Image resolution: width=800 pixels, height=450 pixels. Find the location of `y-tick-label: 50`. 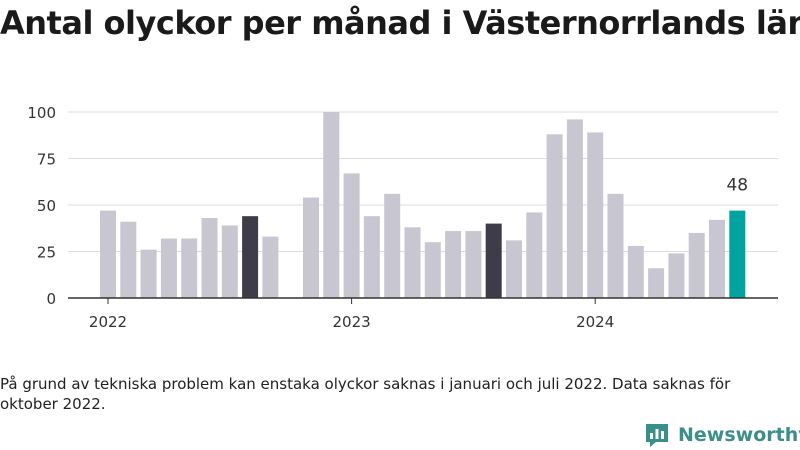

y-tick-label: 50 is located at coordinates (46, 206).